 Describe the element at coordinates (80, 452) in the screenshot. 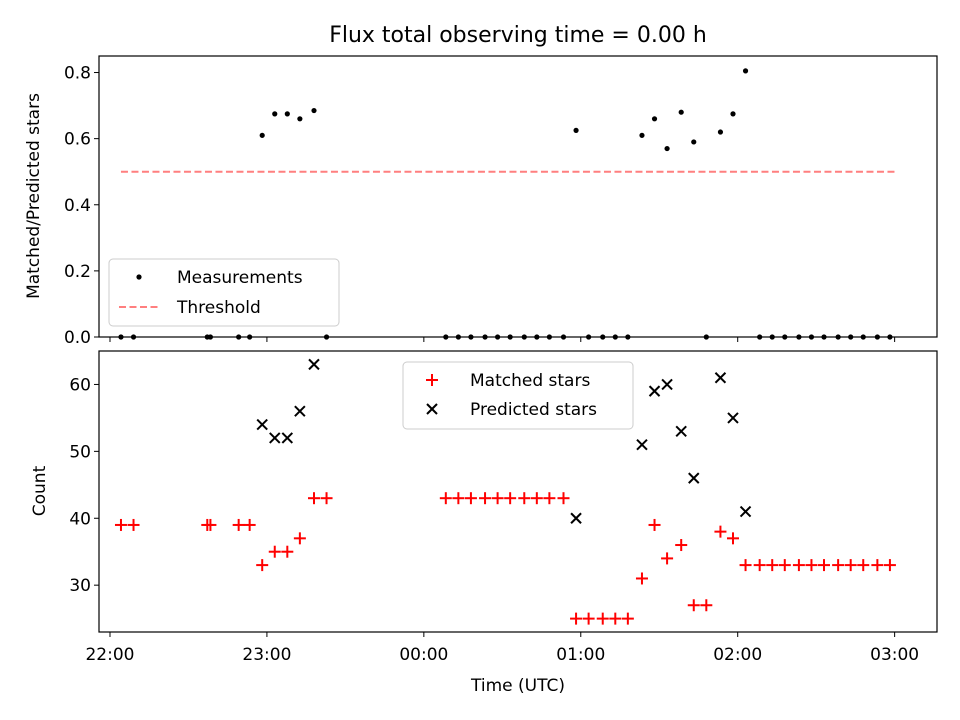

I see `bottom-y-tick-label: 50` at that location.